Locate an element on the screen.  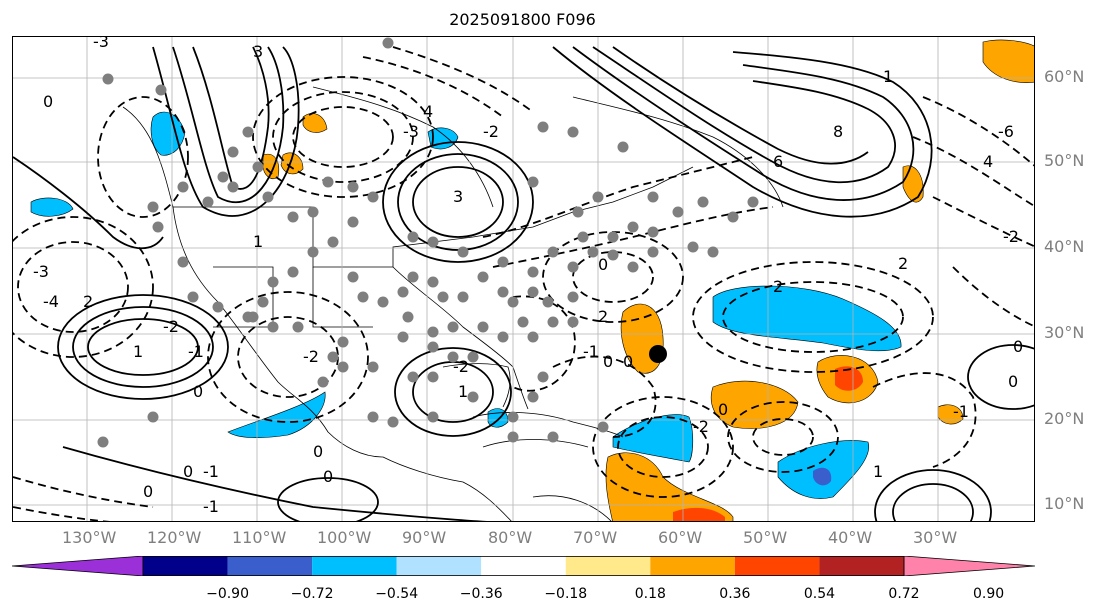
contour-label: -3 is located at coordinates (411, 131).